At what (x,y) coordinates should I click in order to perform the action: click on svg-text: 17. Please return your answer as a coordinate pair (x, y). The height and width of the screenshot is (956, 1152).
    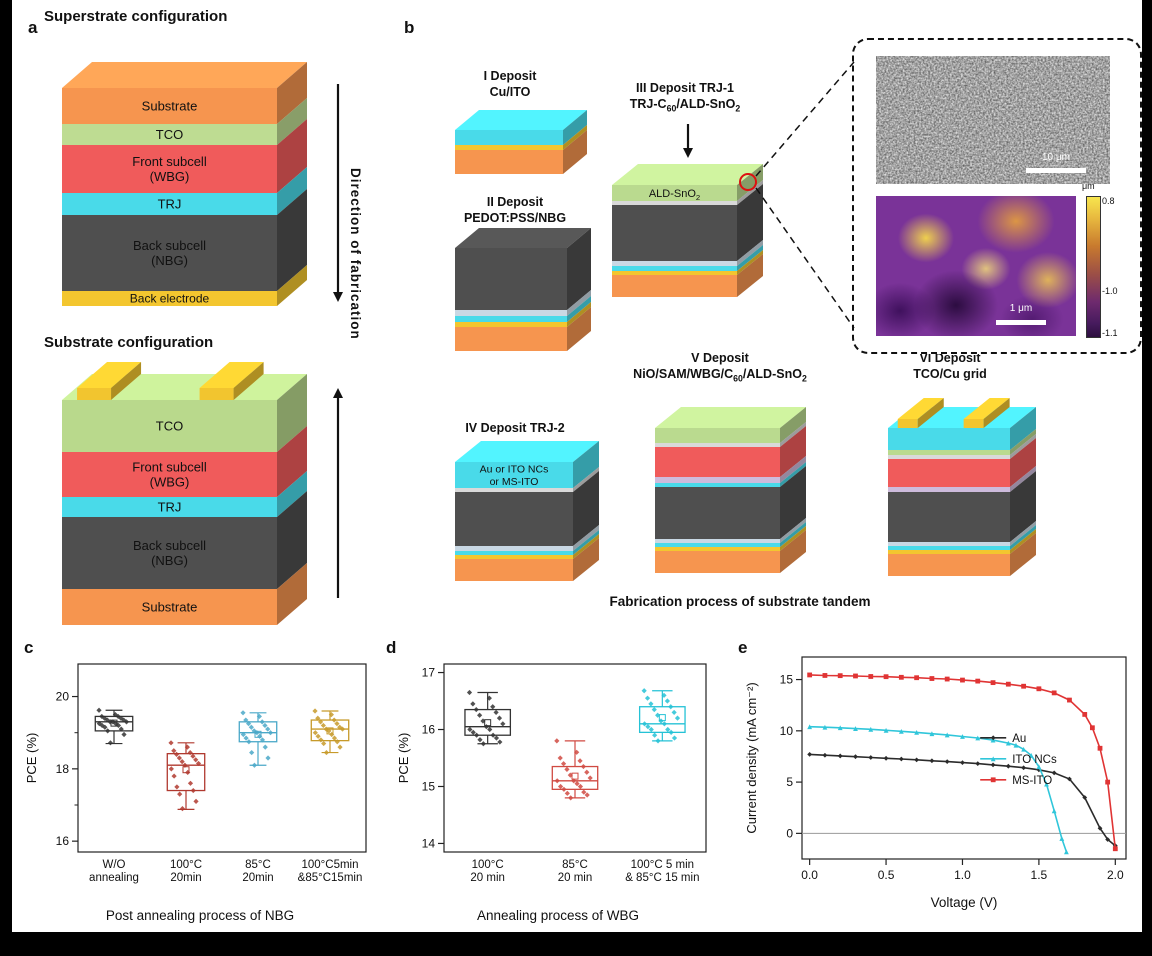
    Looking at the image, I should click on (429, 673).